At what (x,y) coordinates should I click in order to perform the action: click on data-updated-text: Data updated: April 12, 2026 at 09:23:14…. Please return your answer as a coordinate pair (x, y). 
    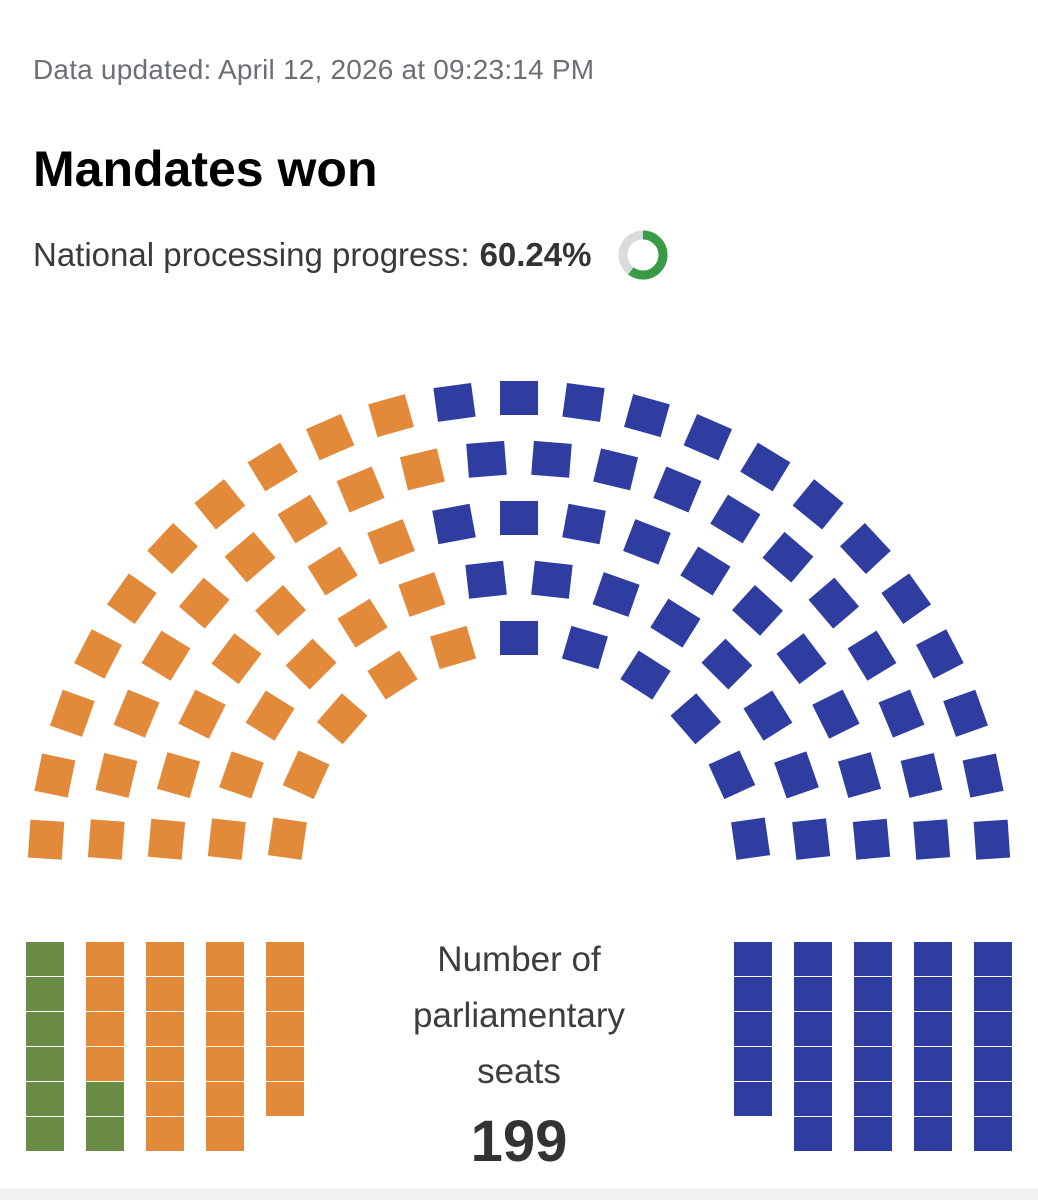
    Looking at the image, I should click on (314, 69).